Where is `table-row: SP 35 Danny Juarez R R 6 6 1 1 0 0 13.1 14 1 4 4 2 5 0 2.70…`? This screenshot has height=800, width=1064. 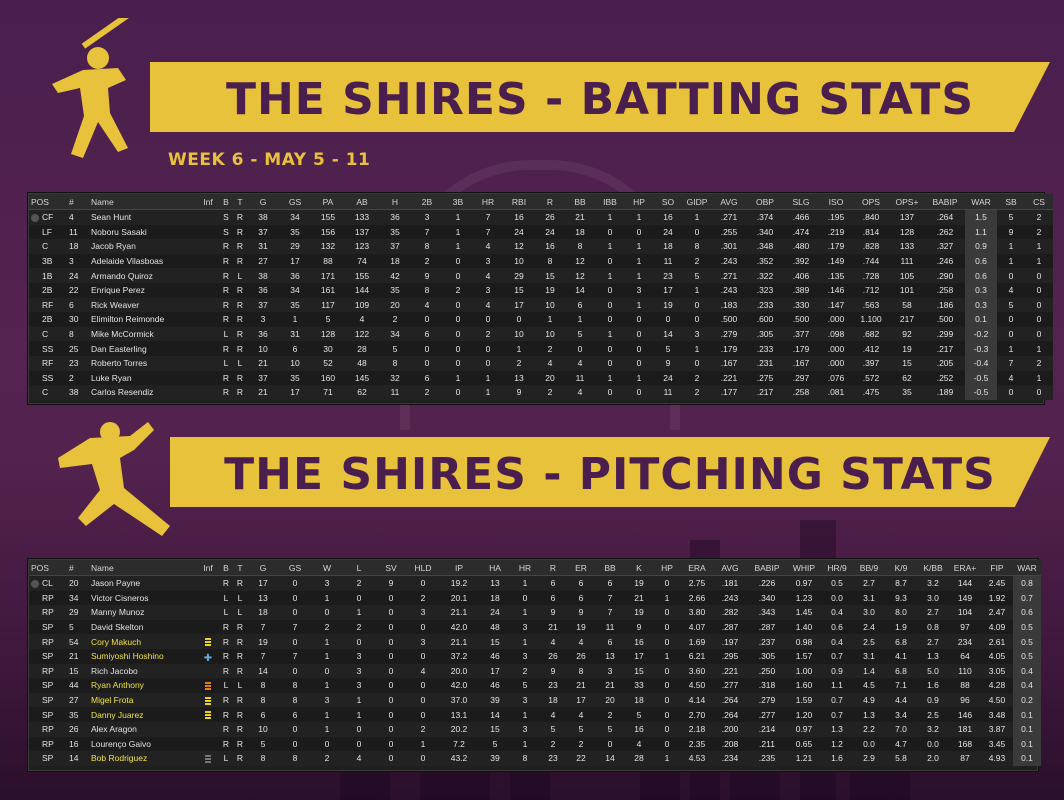 table-row: SP 35 Danny Juarez R R 6 6 1 1 0 0 13.1 14 1 4 4 2 5 0 2.70… is located at coordinates (535, 714).